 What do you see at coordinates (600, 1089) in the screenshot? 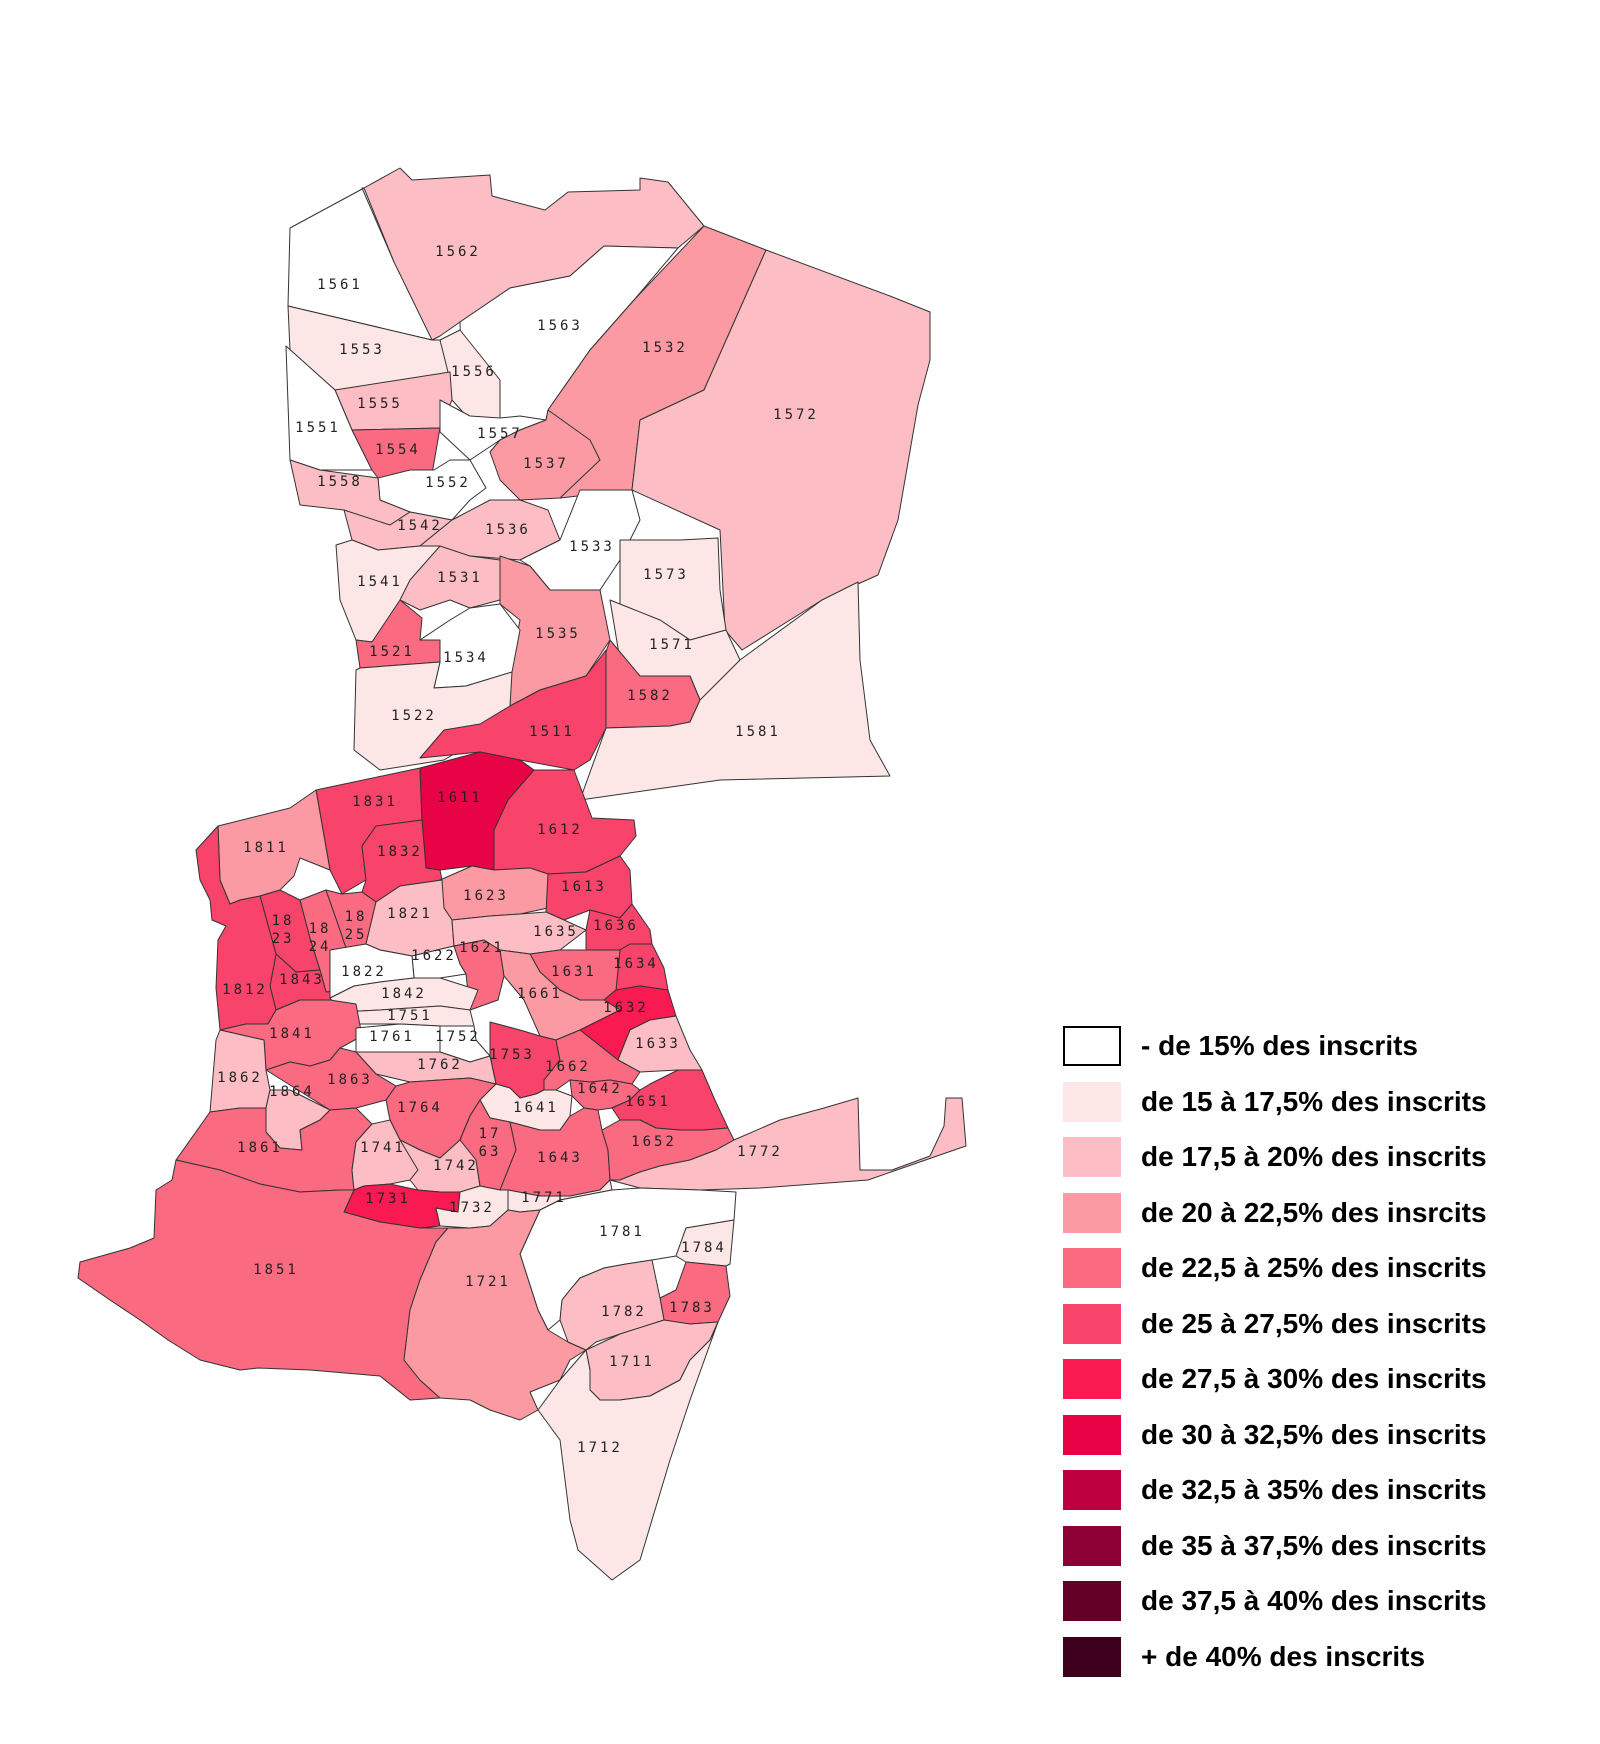
I see `zone-label-1642: 1642` at bounding box center [600, 1089].